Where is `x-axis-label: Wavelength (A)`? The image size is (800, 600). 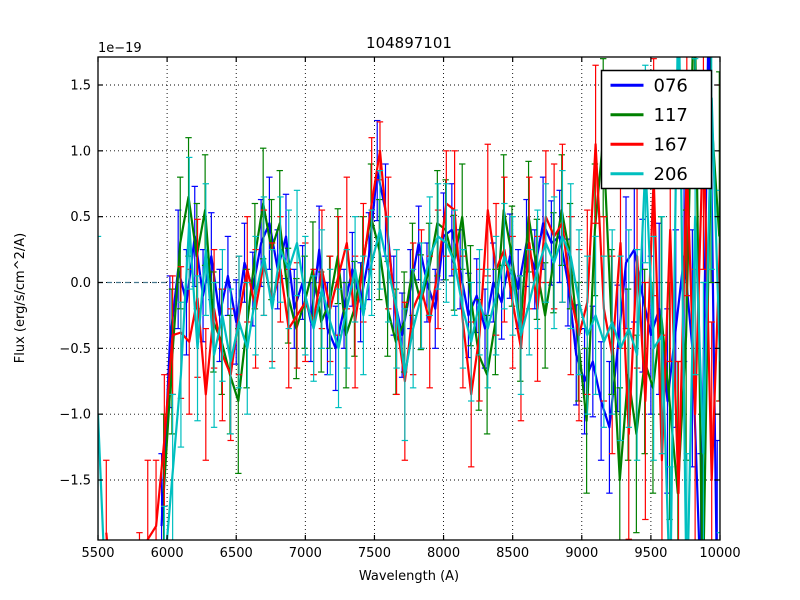 x-axis-label: Wavelength (A) is located at coordinates (409, 576).